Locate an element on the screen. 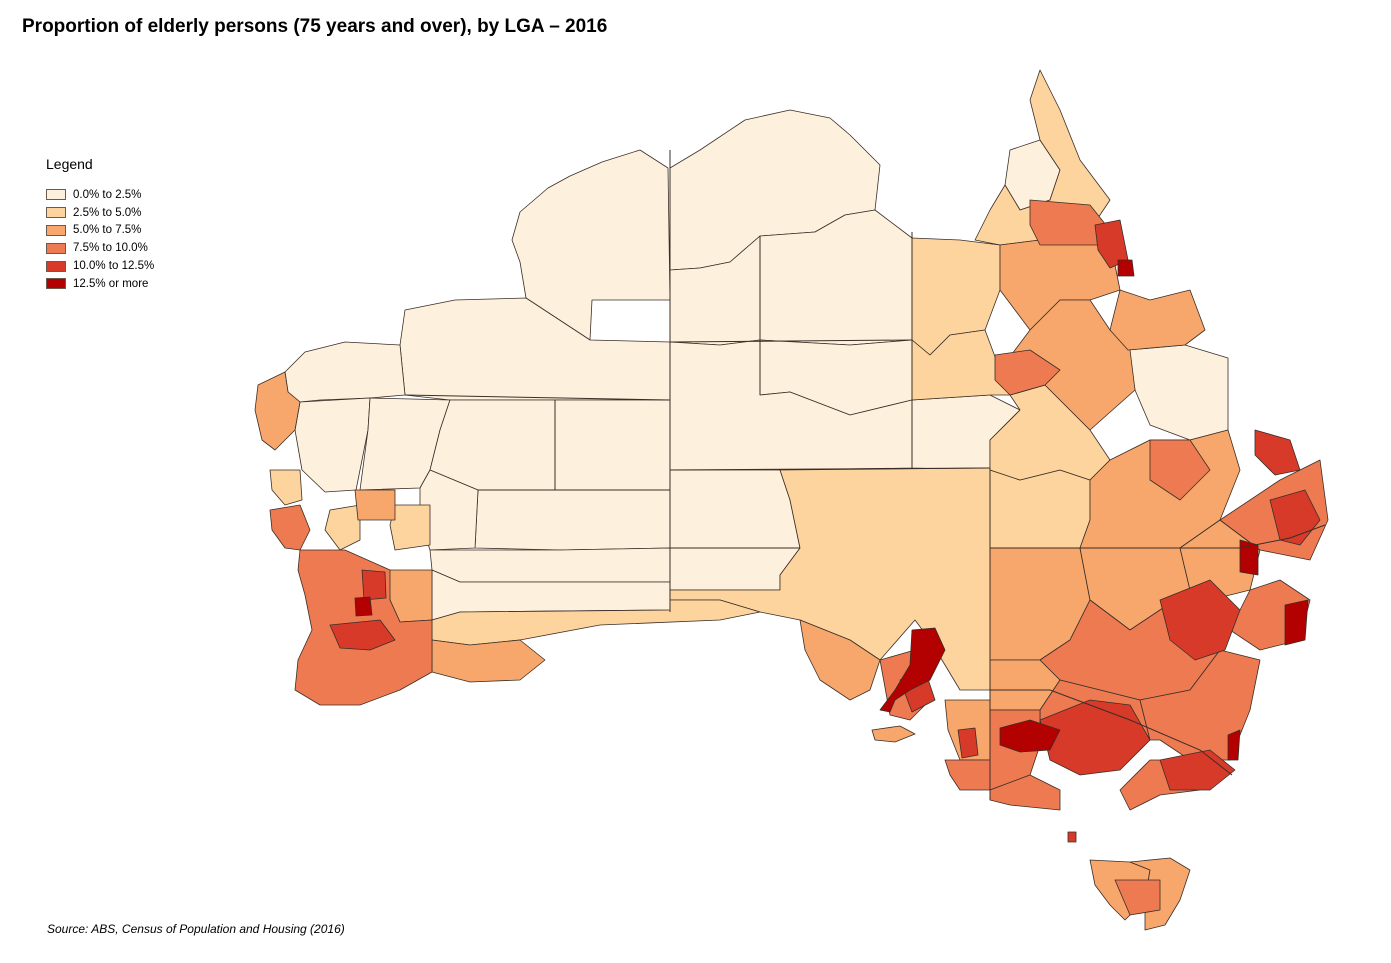 The height and width of the screenshot is (963, 1391). region-qld-fraser-coast is located at coordinates (1277, 452).